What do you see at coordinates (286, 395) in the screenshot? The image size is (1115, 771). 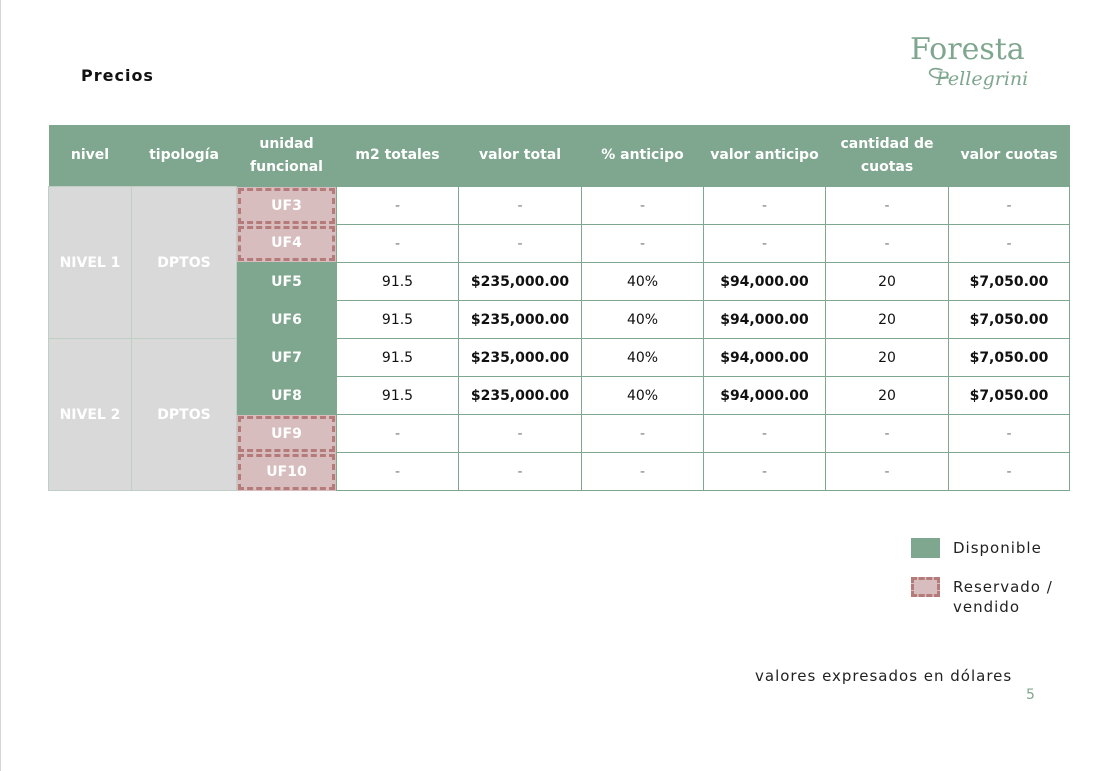 I see `unidad-cell: UF8` at bounding box center [286, 395].